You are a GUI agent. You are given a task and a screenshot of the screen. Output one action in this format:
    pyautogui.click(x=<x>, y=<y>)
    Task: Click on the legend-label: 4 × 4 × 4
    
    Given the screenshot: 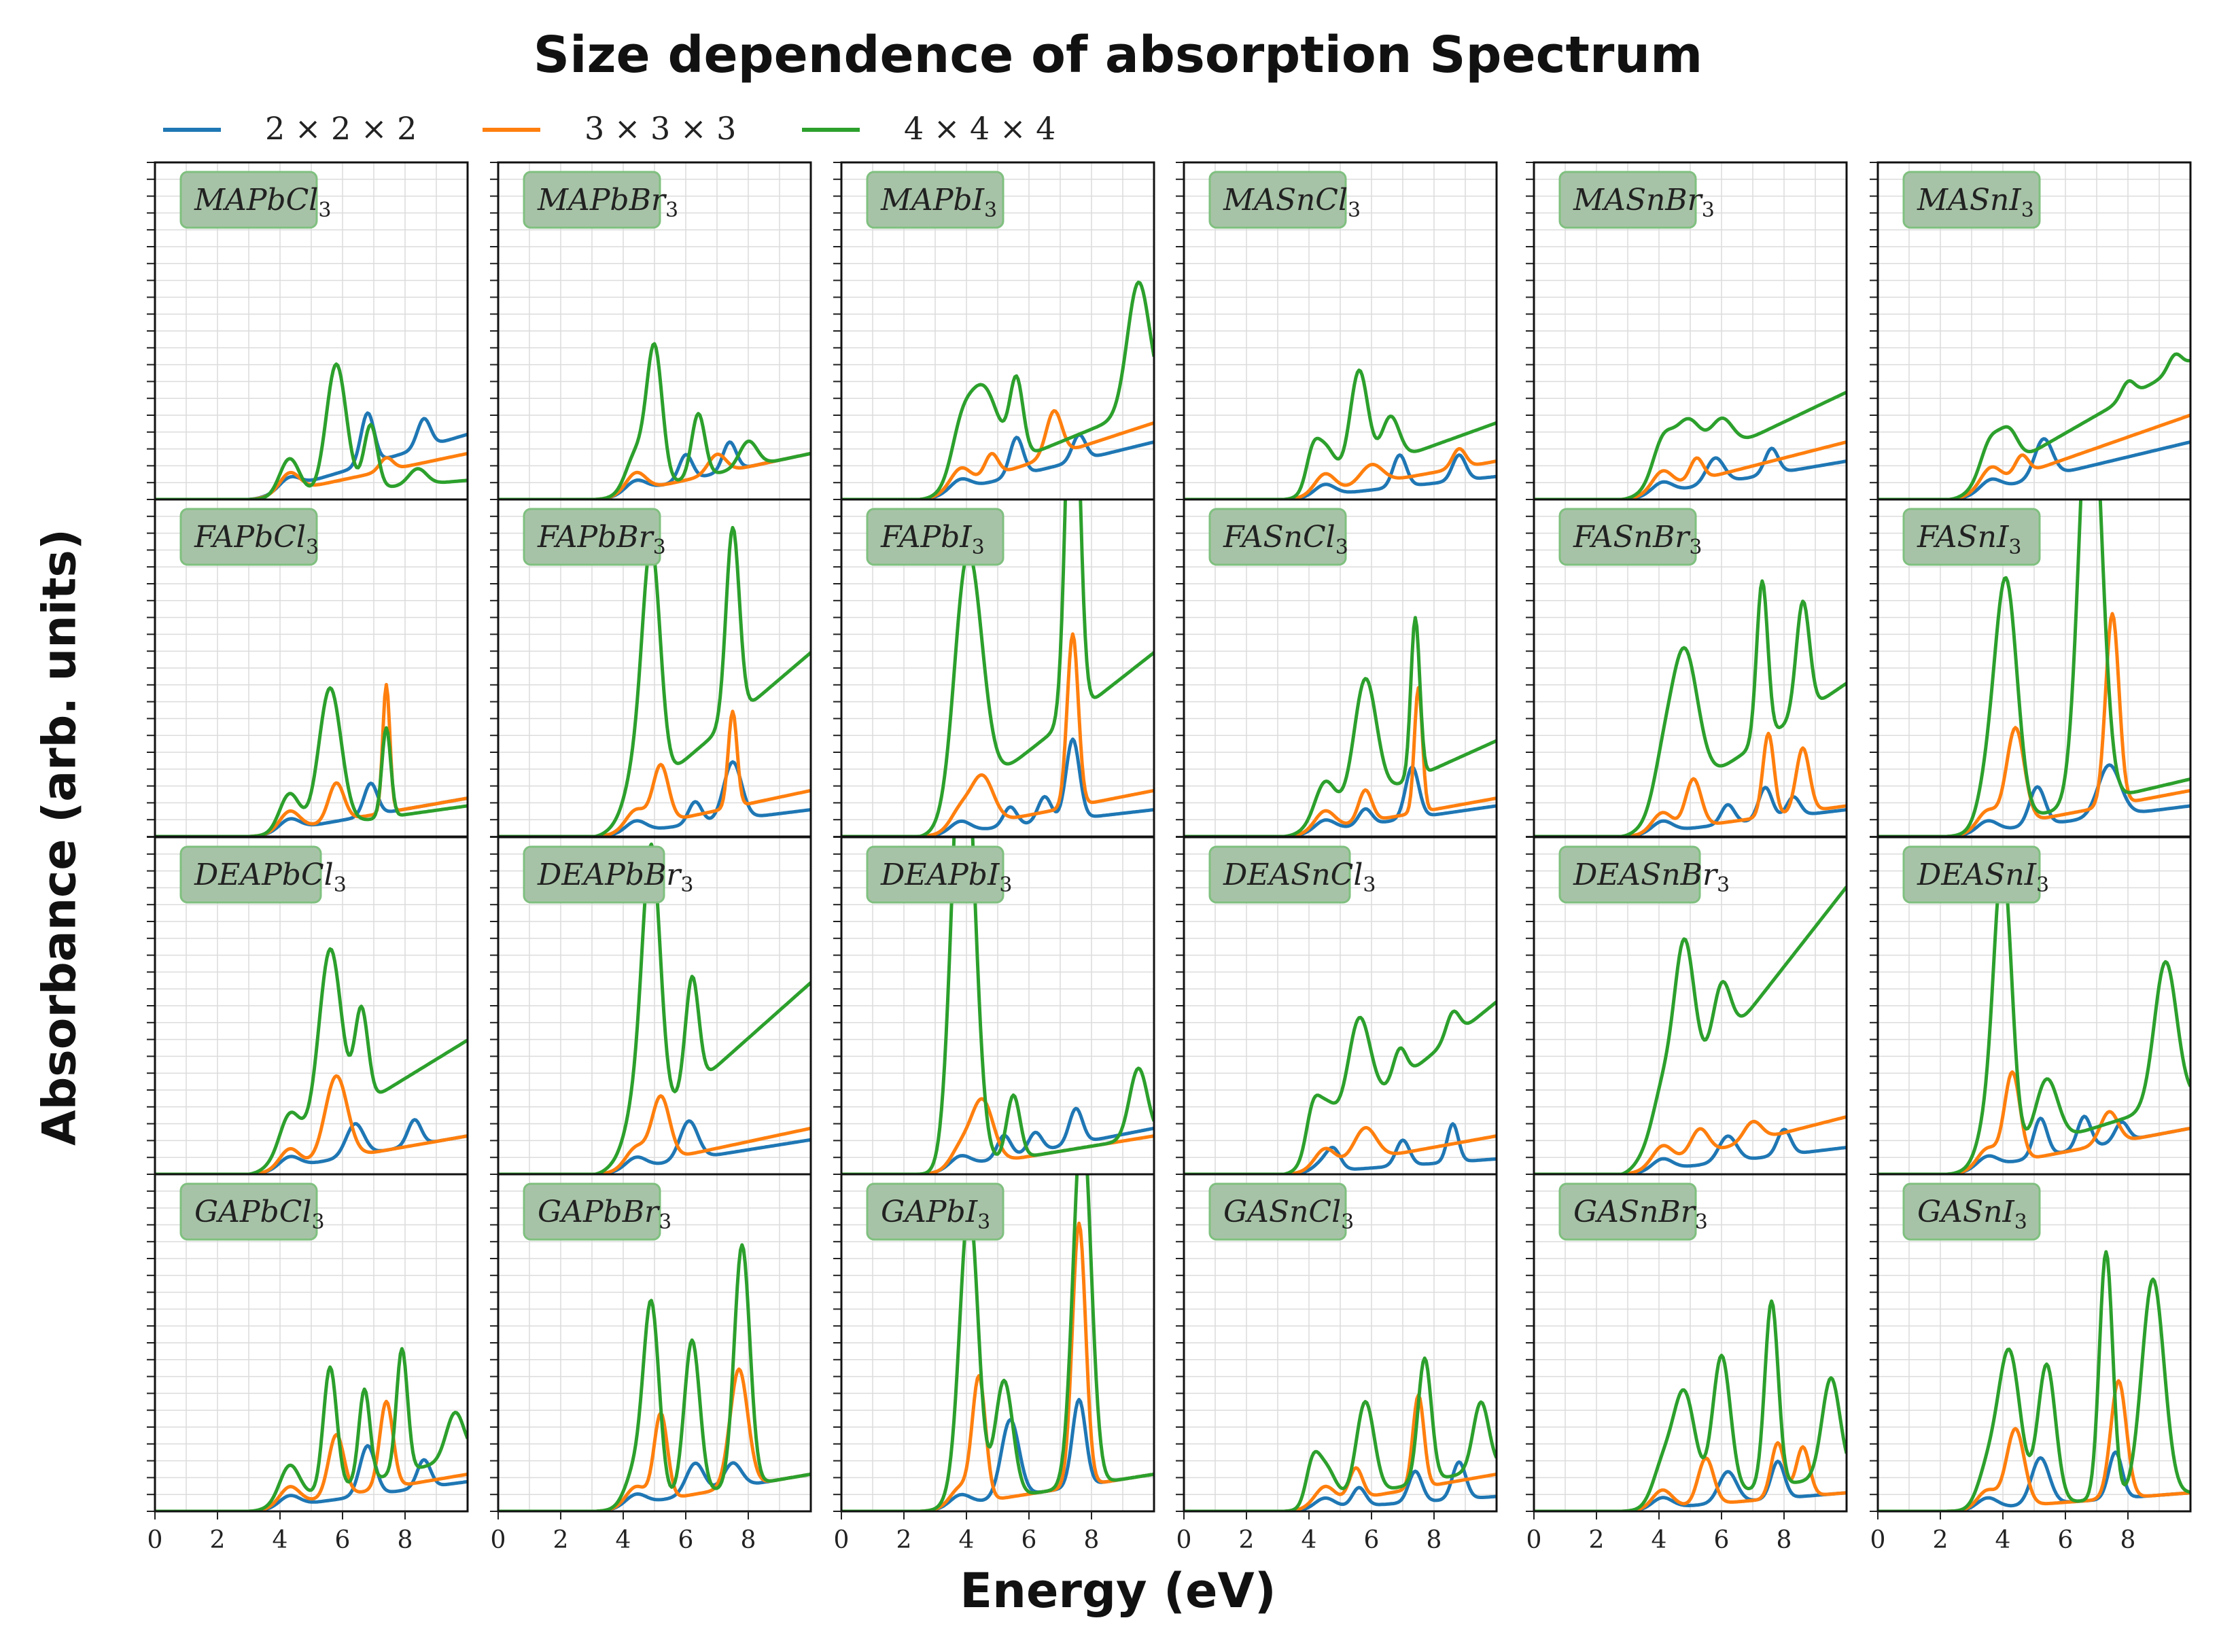 What is the action you would take?
    pyautogui.click(x=980, y=128)
    